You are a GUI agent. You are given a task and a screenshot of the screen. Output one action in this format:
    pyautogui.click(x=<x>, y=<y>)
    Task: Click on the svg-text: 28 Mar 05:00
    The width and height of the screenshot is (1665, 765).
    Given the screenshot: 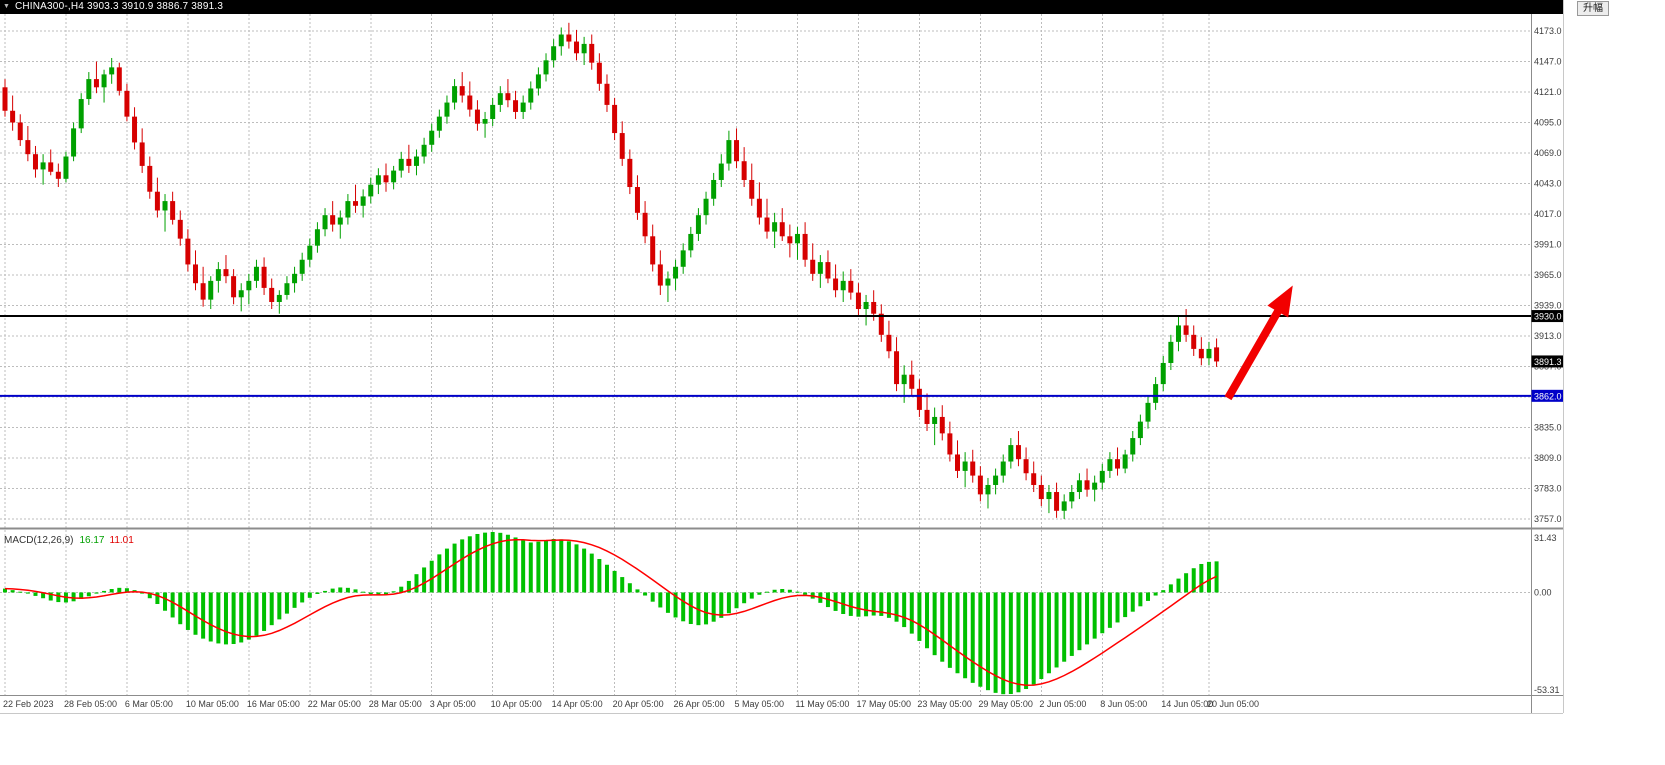 What is the action you would take?
    pyautogui.click(x=395, y=704)
    